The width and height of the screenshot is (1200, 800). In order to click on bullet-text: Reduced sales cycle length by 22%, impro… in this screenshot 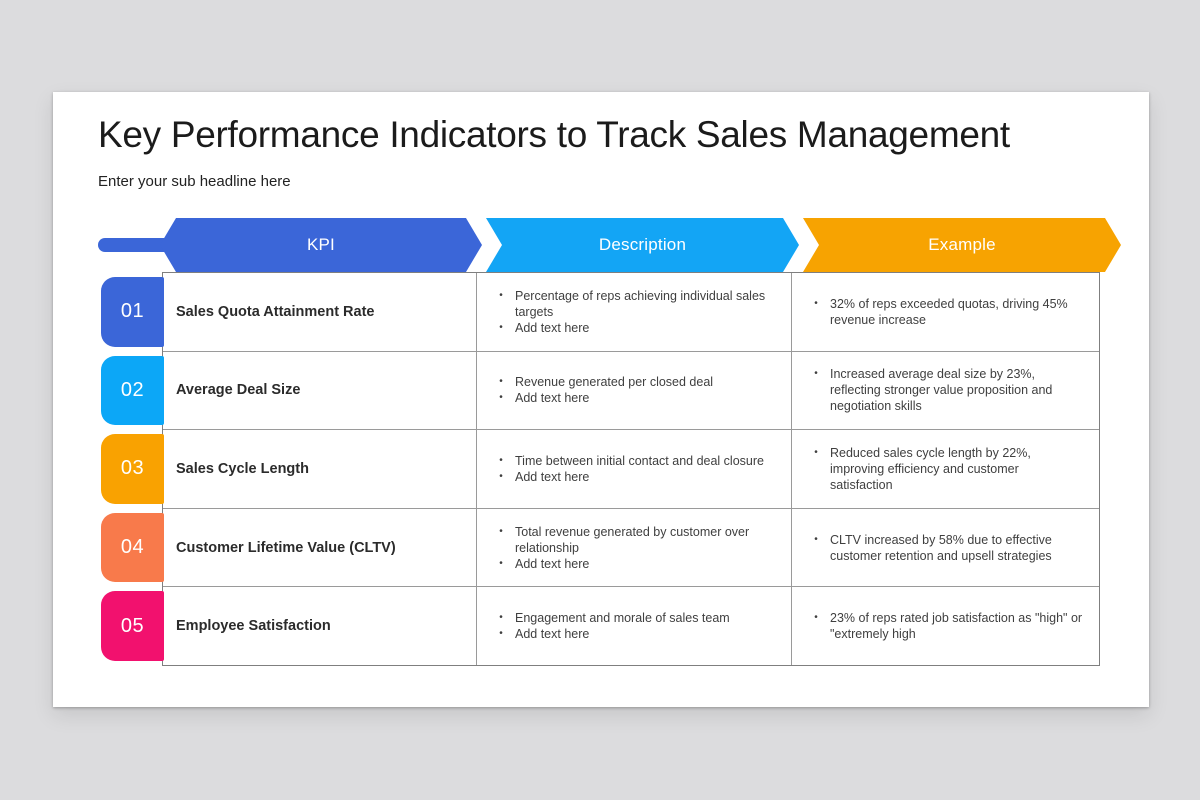, I will do `click(930, 468)`.